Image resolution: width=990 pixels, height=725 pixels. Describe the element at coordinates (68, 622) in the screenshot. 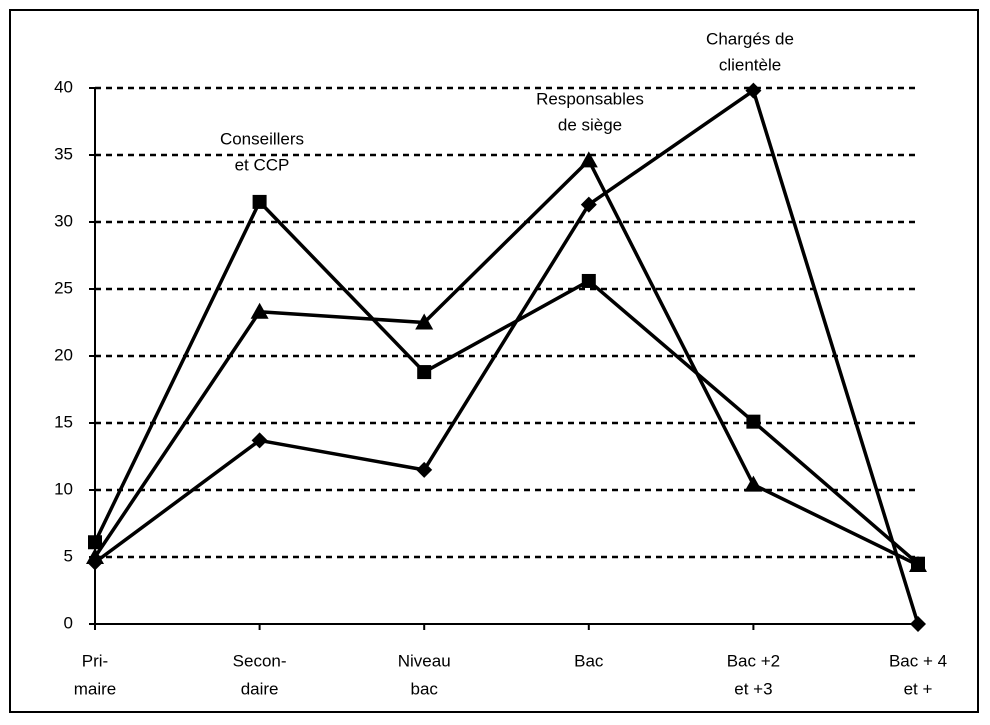

I see `y-tick-label: 0` at that location.